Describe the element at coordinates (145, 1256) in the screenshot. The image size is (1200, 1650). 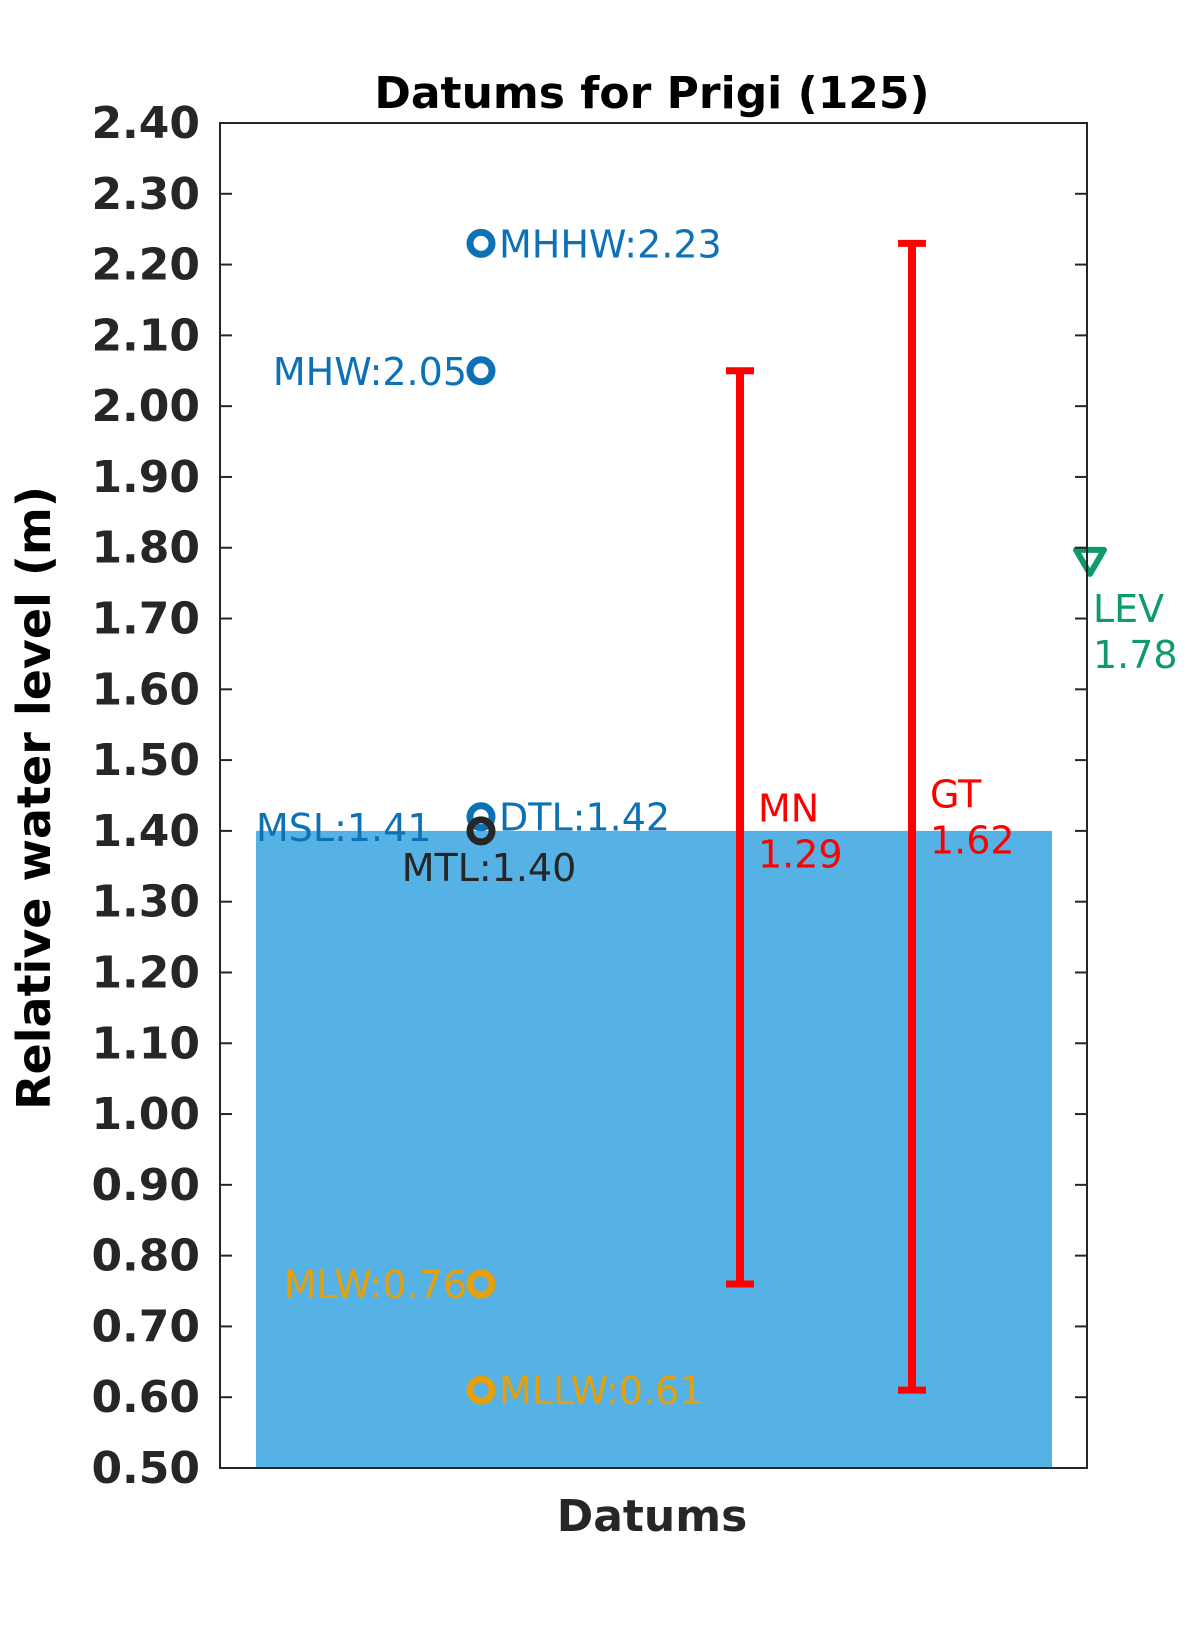
I see `y-tick-label: 0.80` at that location.